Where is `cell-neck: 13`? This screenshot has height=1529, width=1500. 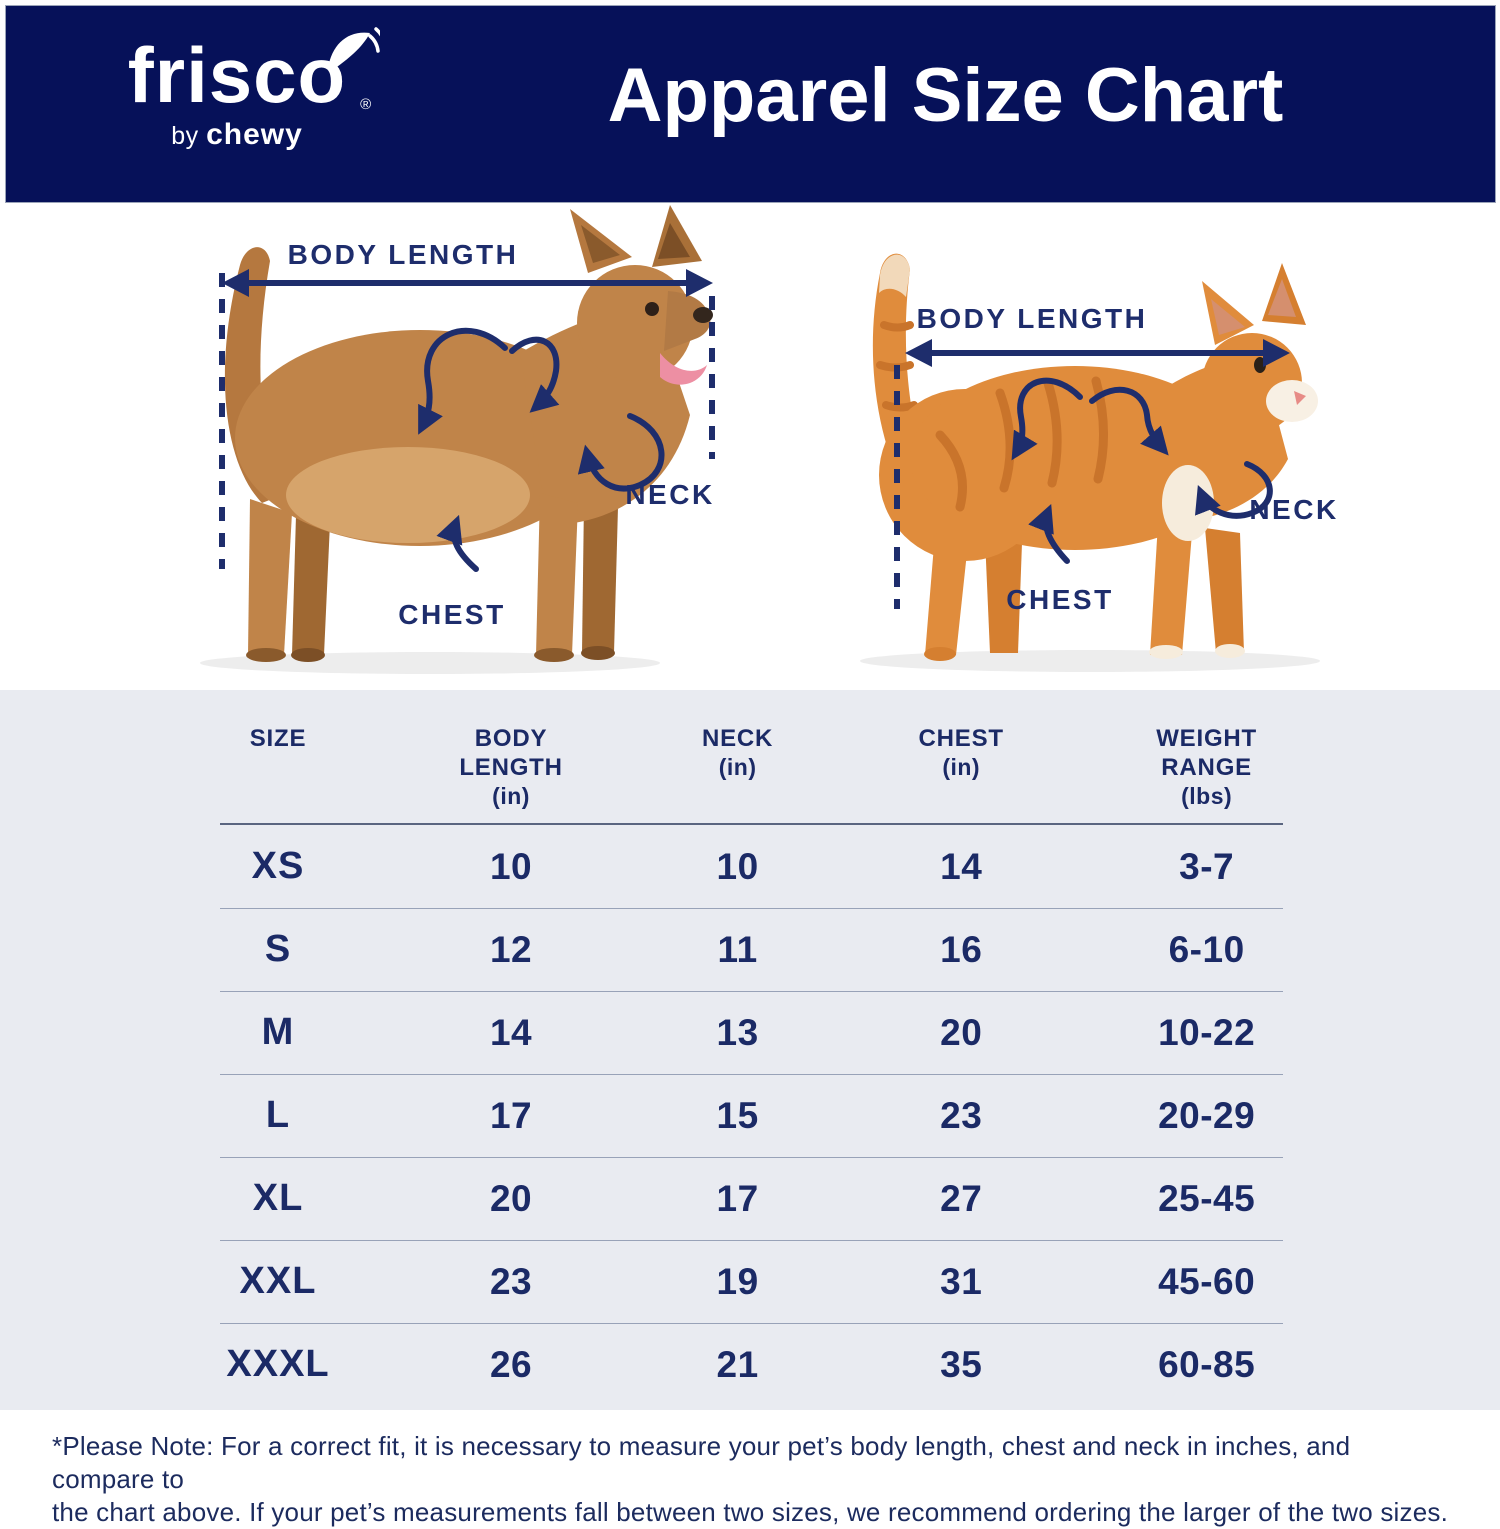 cell-neck: 13 is located at coordinates (737, 1032).